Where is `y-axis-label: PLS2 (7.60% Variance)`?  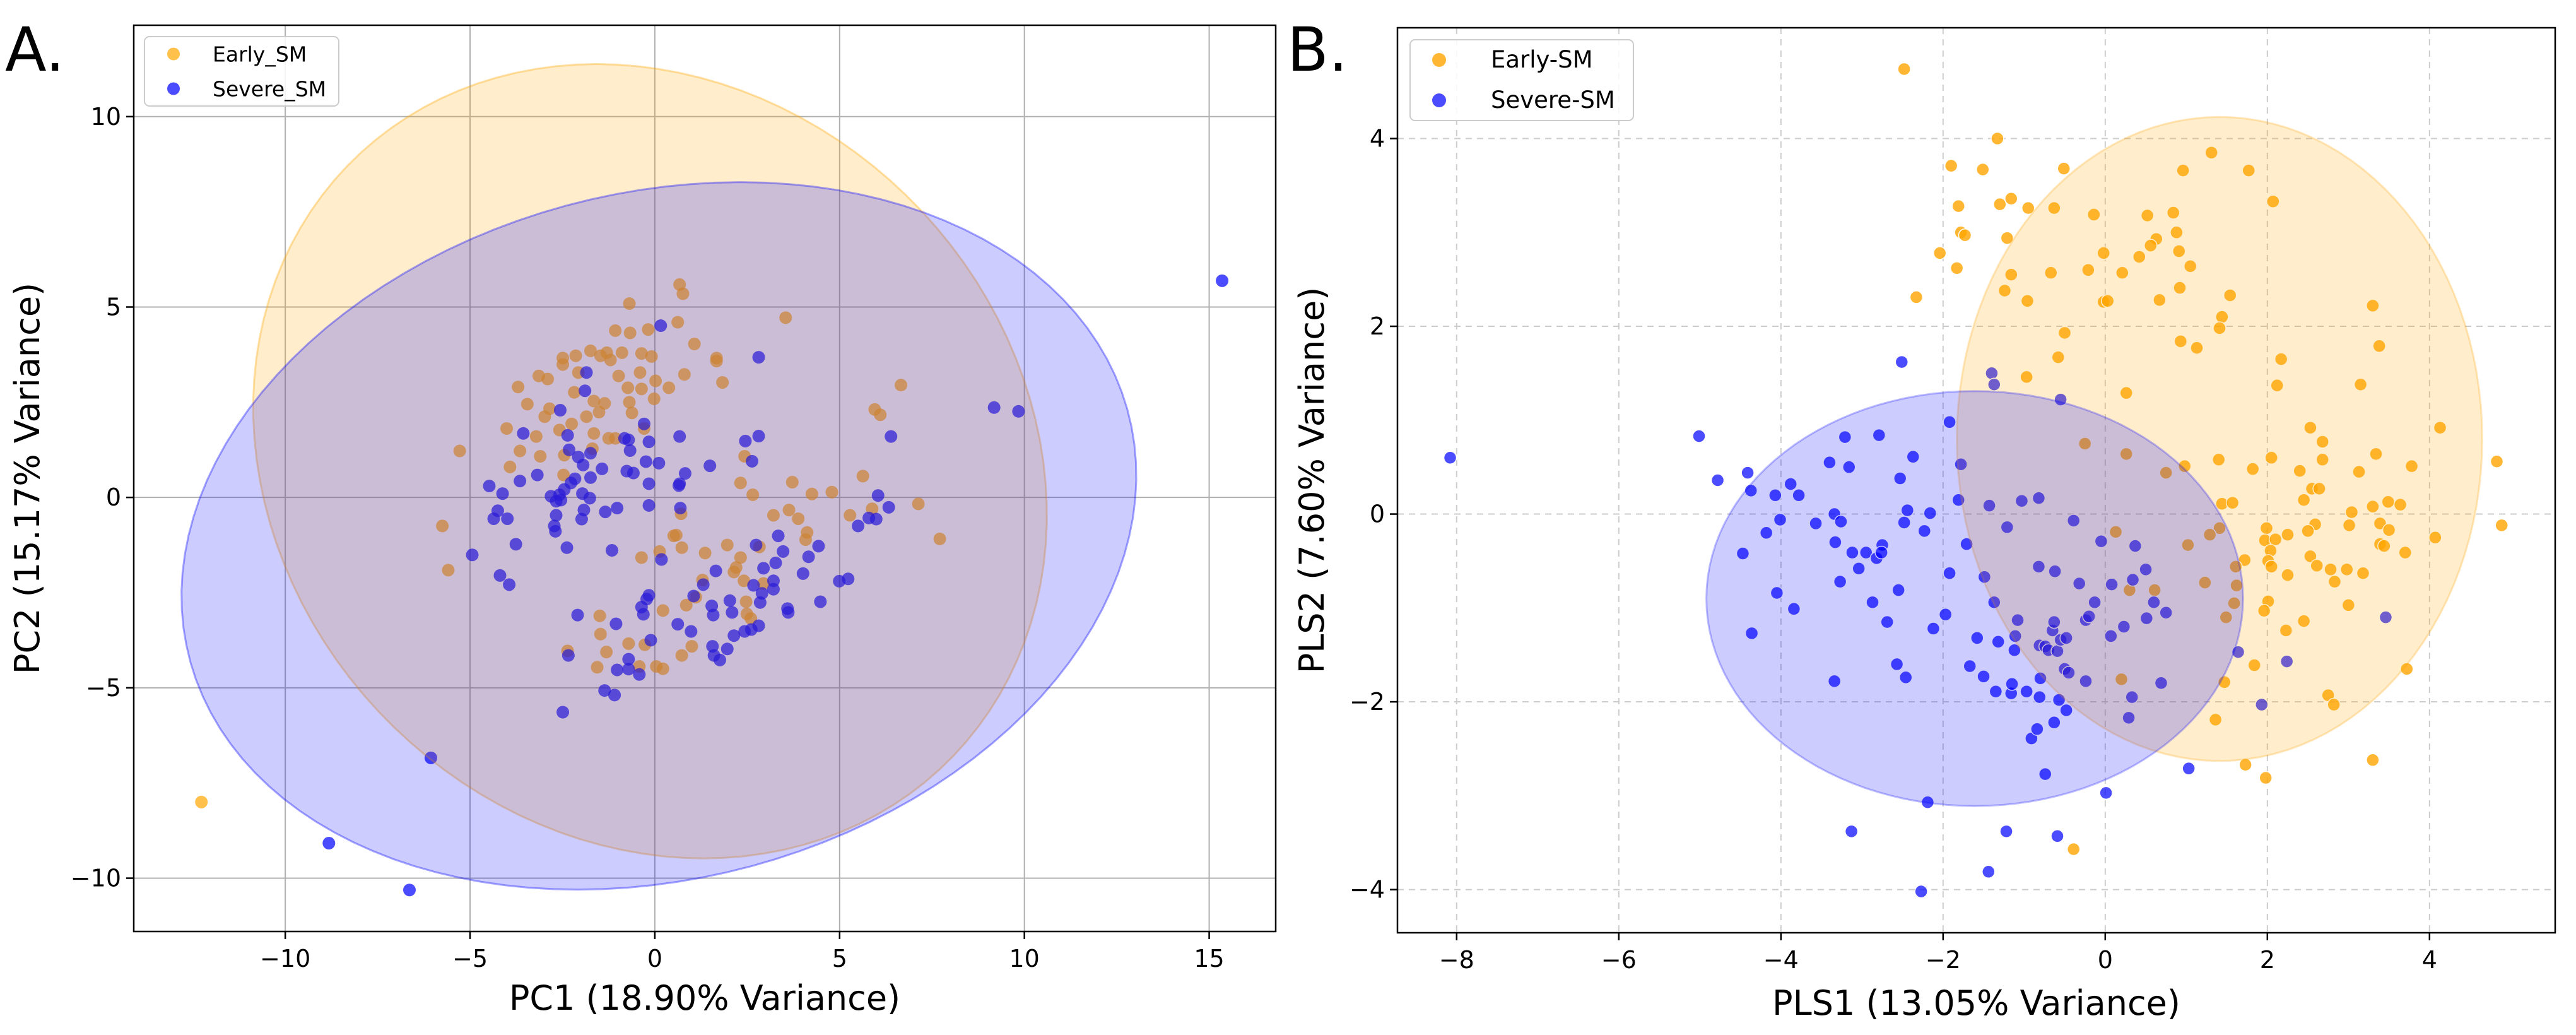 y-axis-label: PLS2 (7.60% Variance) is located at coordinates (1312, 480).